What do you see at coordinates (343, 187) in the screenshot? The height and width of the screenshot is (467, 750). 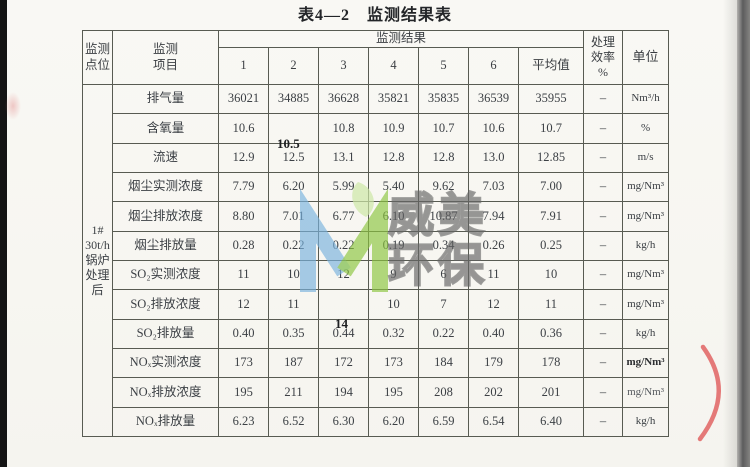 I see `cell-value: 5.99` at bounding box center [343, 187].